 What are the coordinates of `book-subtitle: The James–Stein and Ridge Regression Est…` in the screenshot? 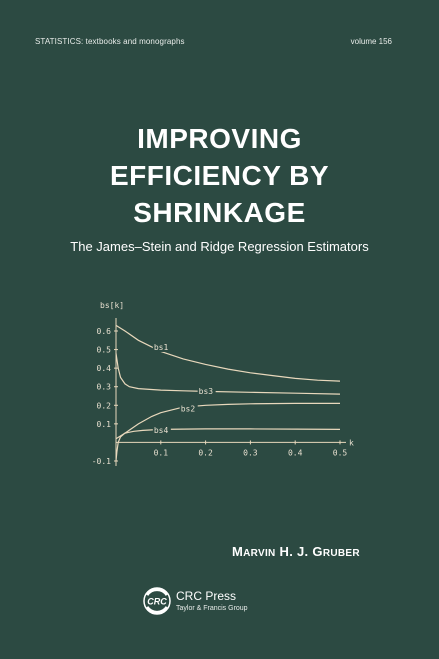 It's located at (219, 246).